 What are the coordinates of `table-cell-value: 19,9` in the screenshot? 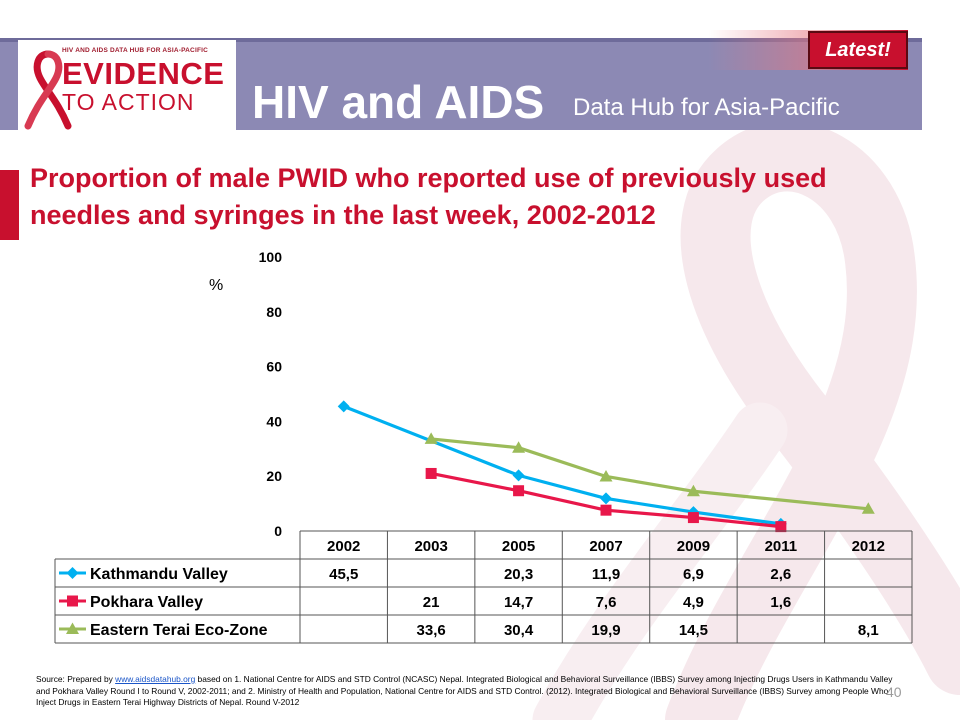 It's located at (605, 630).